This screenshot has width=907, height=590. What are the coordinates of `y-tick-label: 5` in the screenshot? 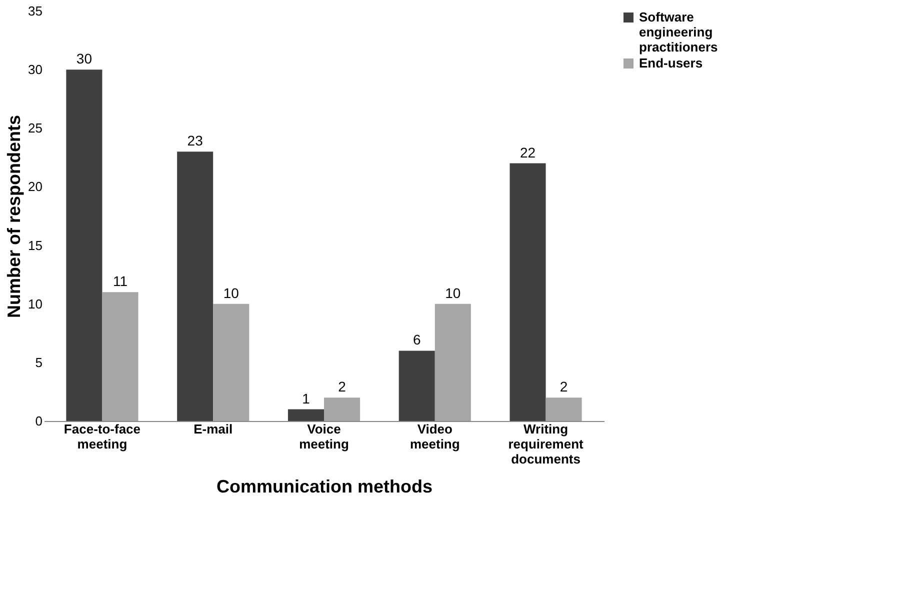 It's located at (38, 362).